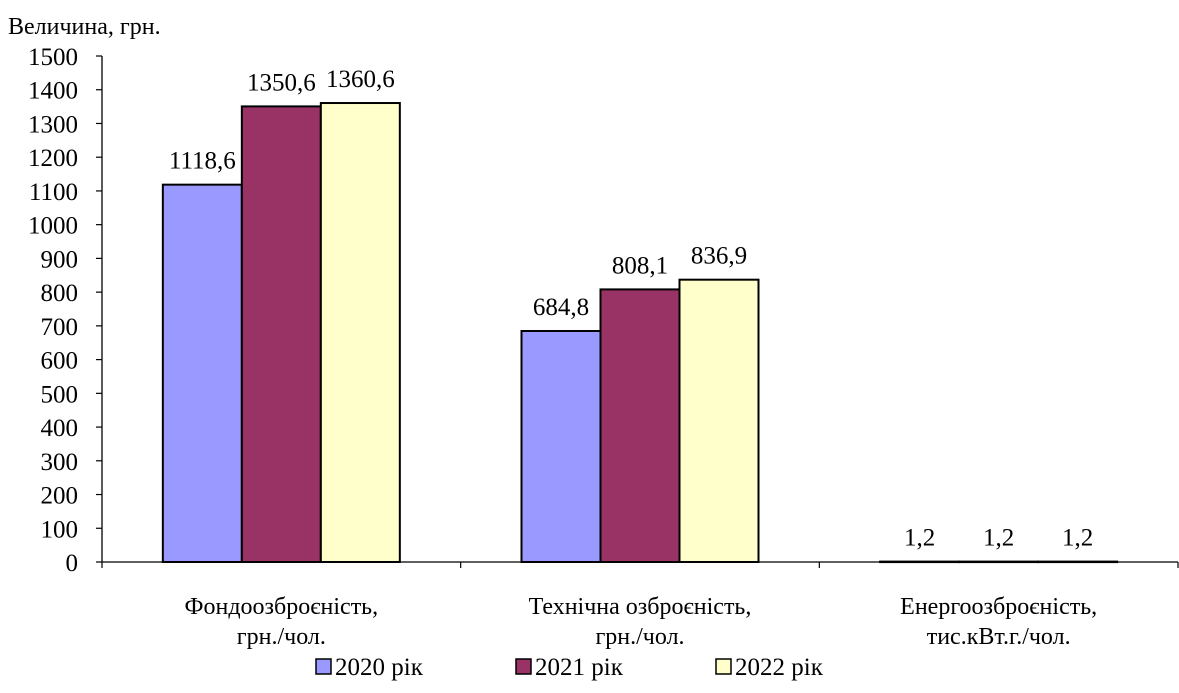  What do you see at coordinates (561, 307) in the screenshot?
I see `data-label: 684,8` at bounding box center [561, 307].